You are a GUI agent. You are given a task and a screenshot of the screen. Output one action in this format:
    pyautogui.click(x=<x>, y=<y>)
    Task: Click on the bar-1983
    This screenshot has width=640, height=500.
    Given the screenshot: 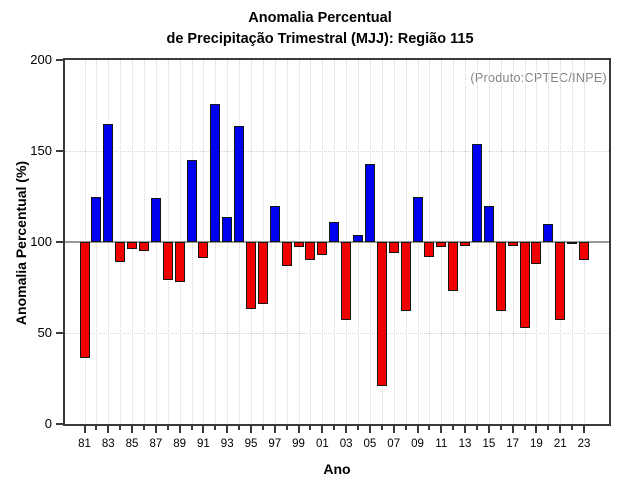 What is the action you would take?
    pyautogui.click(x=108, y=182)
    